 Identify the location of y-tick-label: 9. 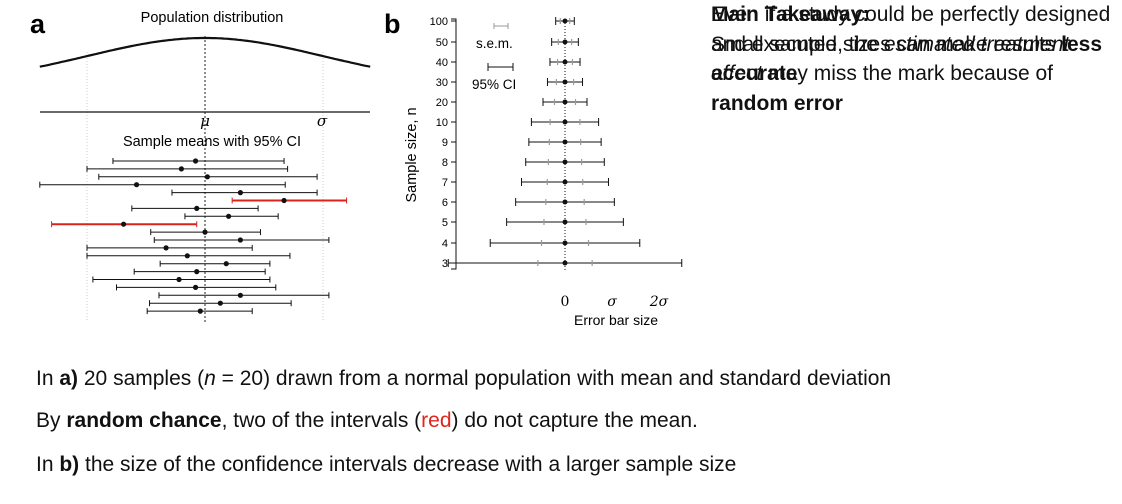
(445, 143).